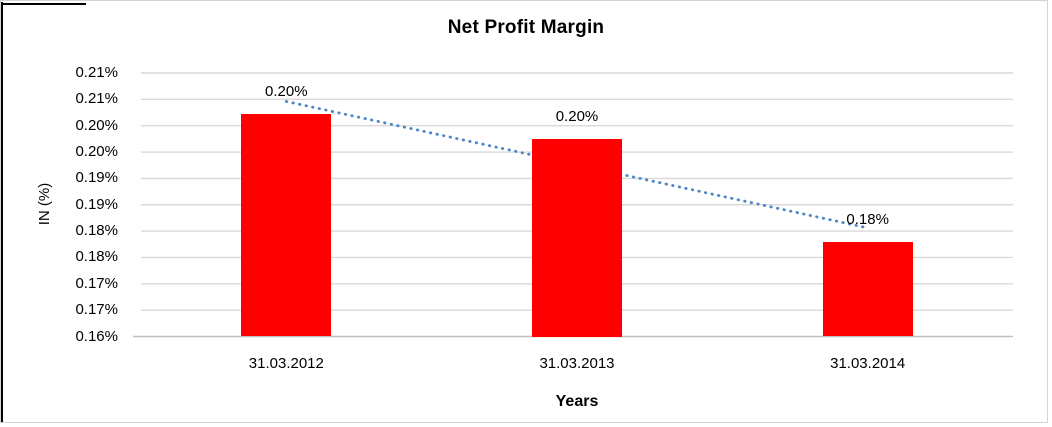  I want to click on chart-title: Net Profit Margin, so click(526, 27).